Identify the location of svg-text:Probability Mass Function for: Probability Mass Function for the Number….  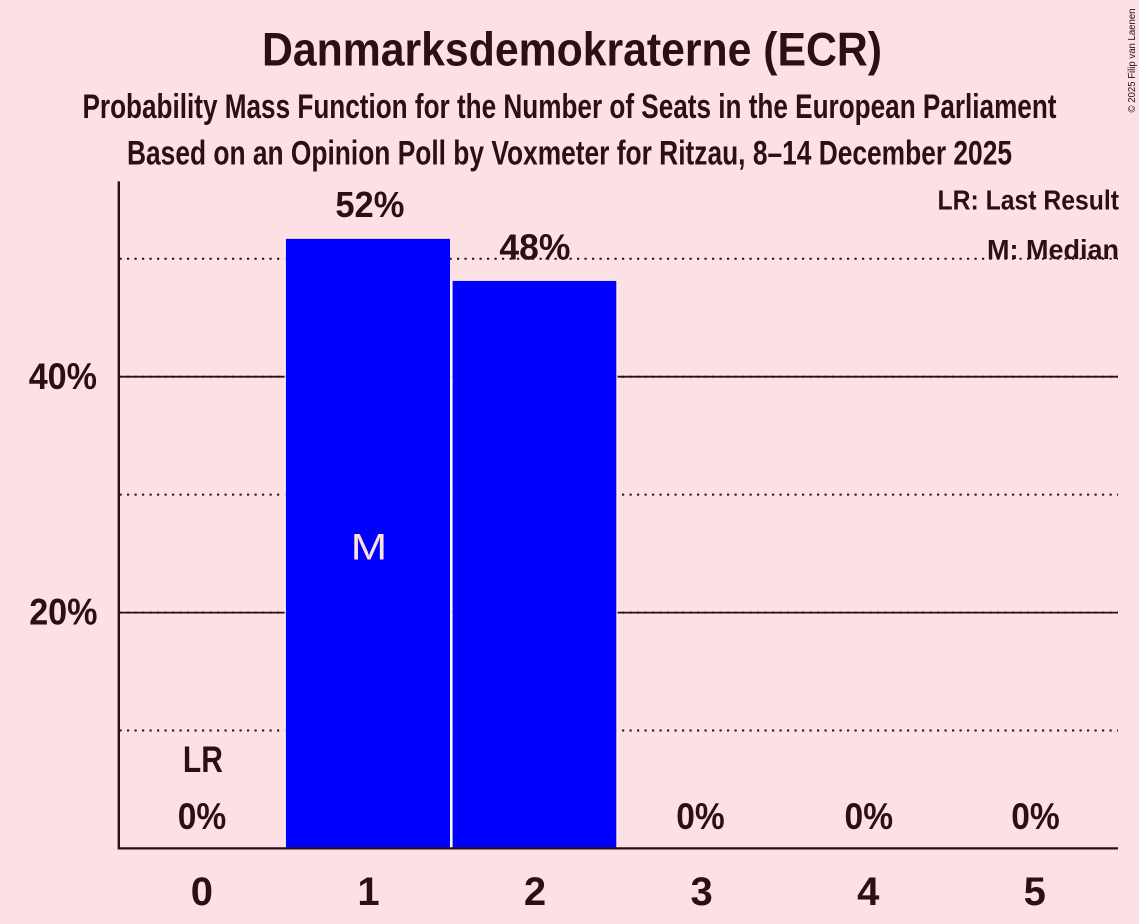
(570, 107).